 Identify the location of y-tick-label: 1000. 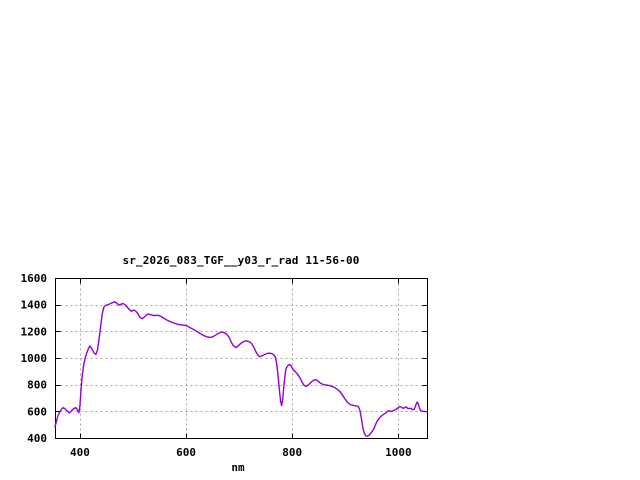
(34, 358).